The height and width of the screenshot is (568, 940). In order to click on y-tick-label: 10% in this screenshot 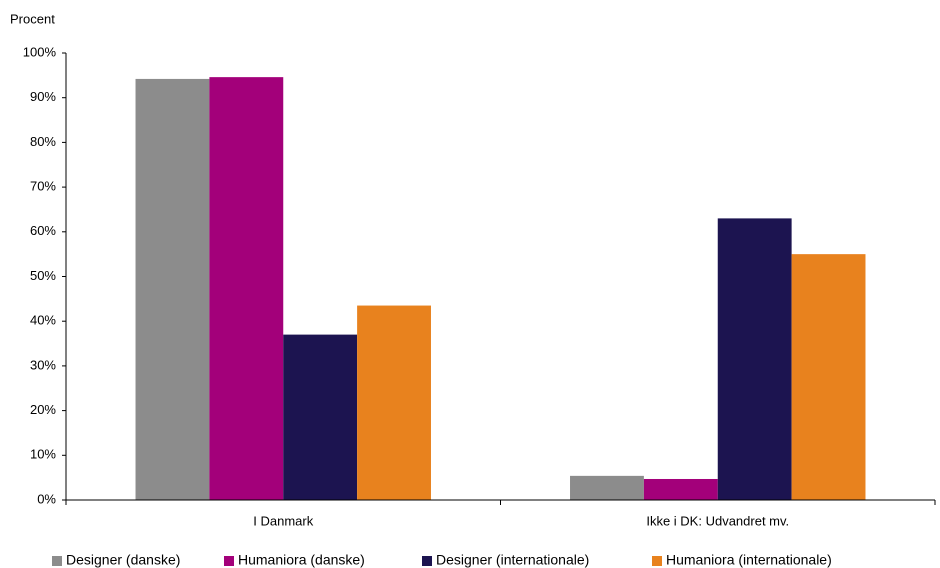, I will do `click(43, 454)`.